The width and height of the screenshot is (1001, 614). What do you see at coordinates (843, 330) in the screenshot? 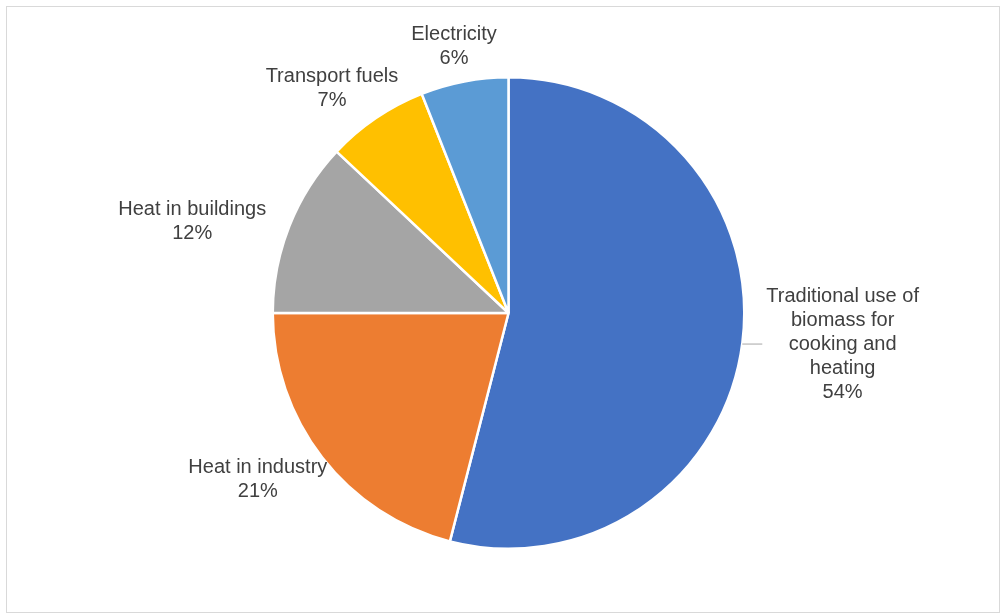
I see `slice-label: Traditional use of biomass for cooking and heating` at bounding box center [843, 330].